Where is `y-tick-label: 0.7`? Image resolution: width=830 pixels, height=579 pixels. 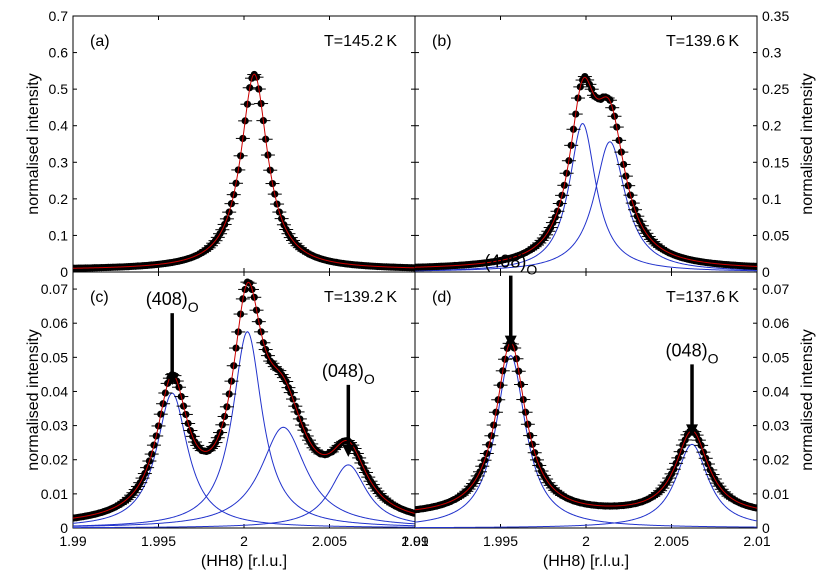 y-tick-label: 0.7 is located at coordinates (59, 16).